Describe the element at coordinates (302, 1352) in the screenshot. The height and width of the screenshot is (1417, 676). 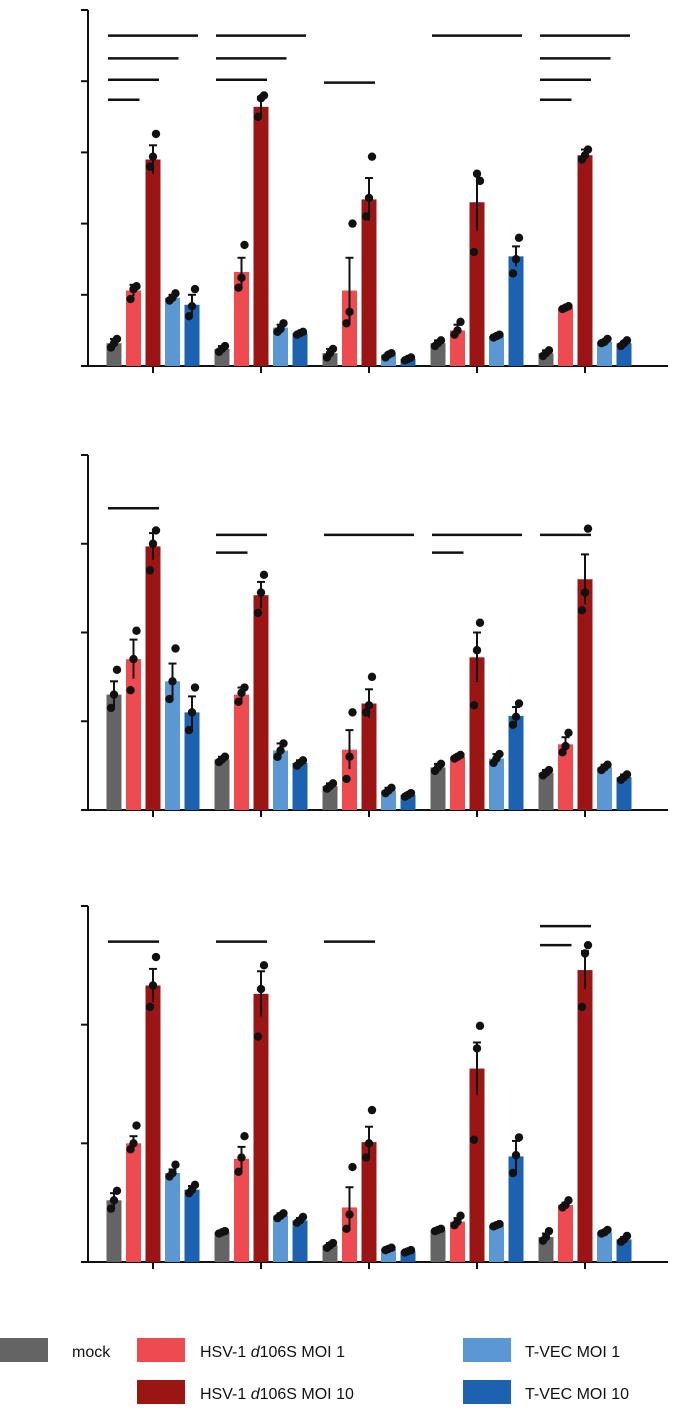
I see `legend-label-part: 106S MOI 1` at that location.